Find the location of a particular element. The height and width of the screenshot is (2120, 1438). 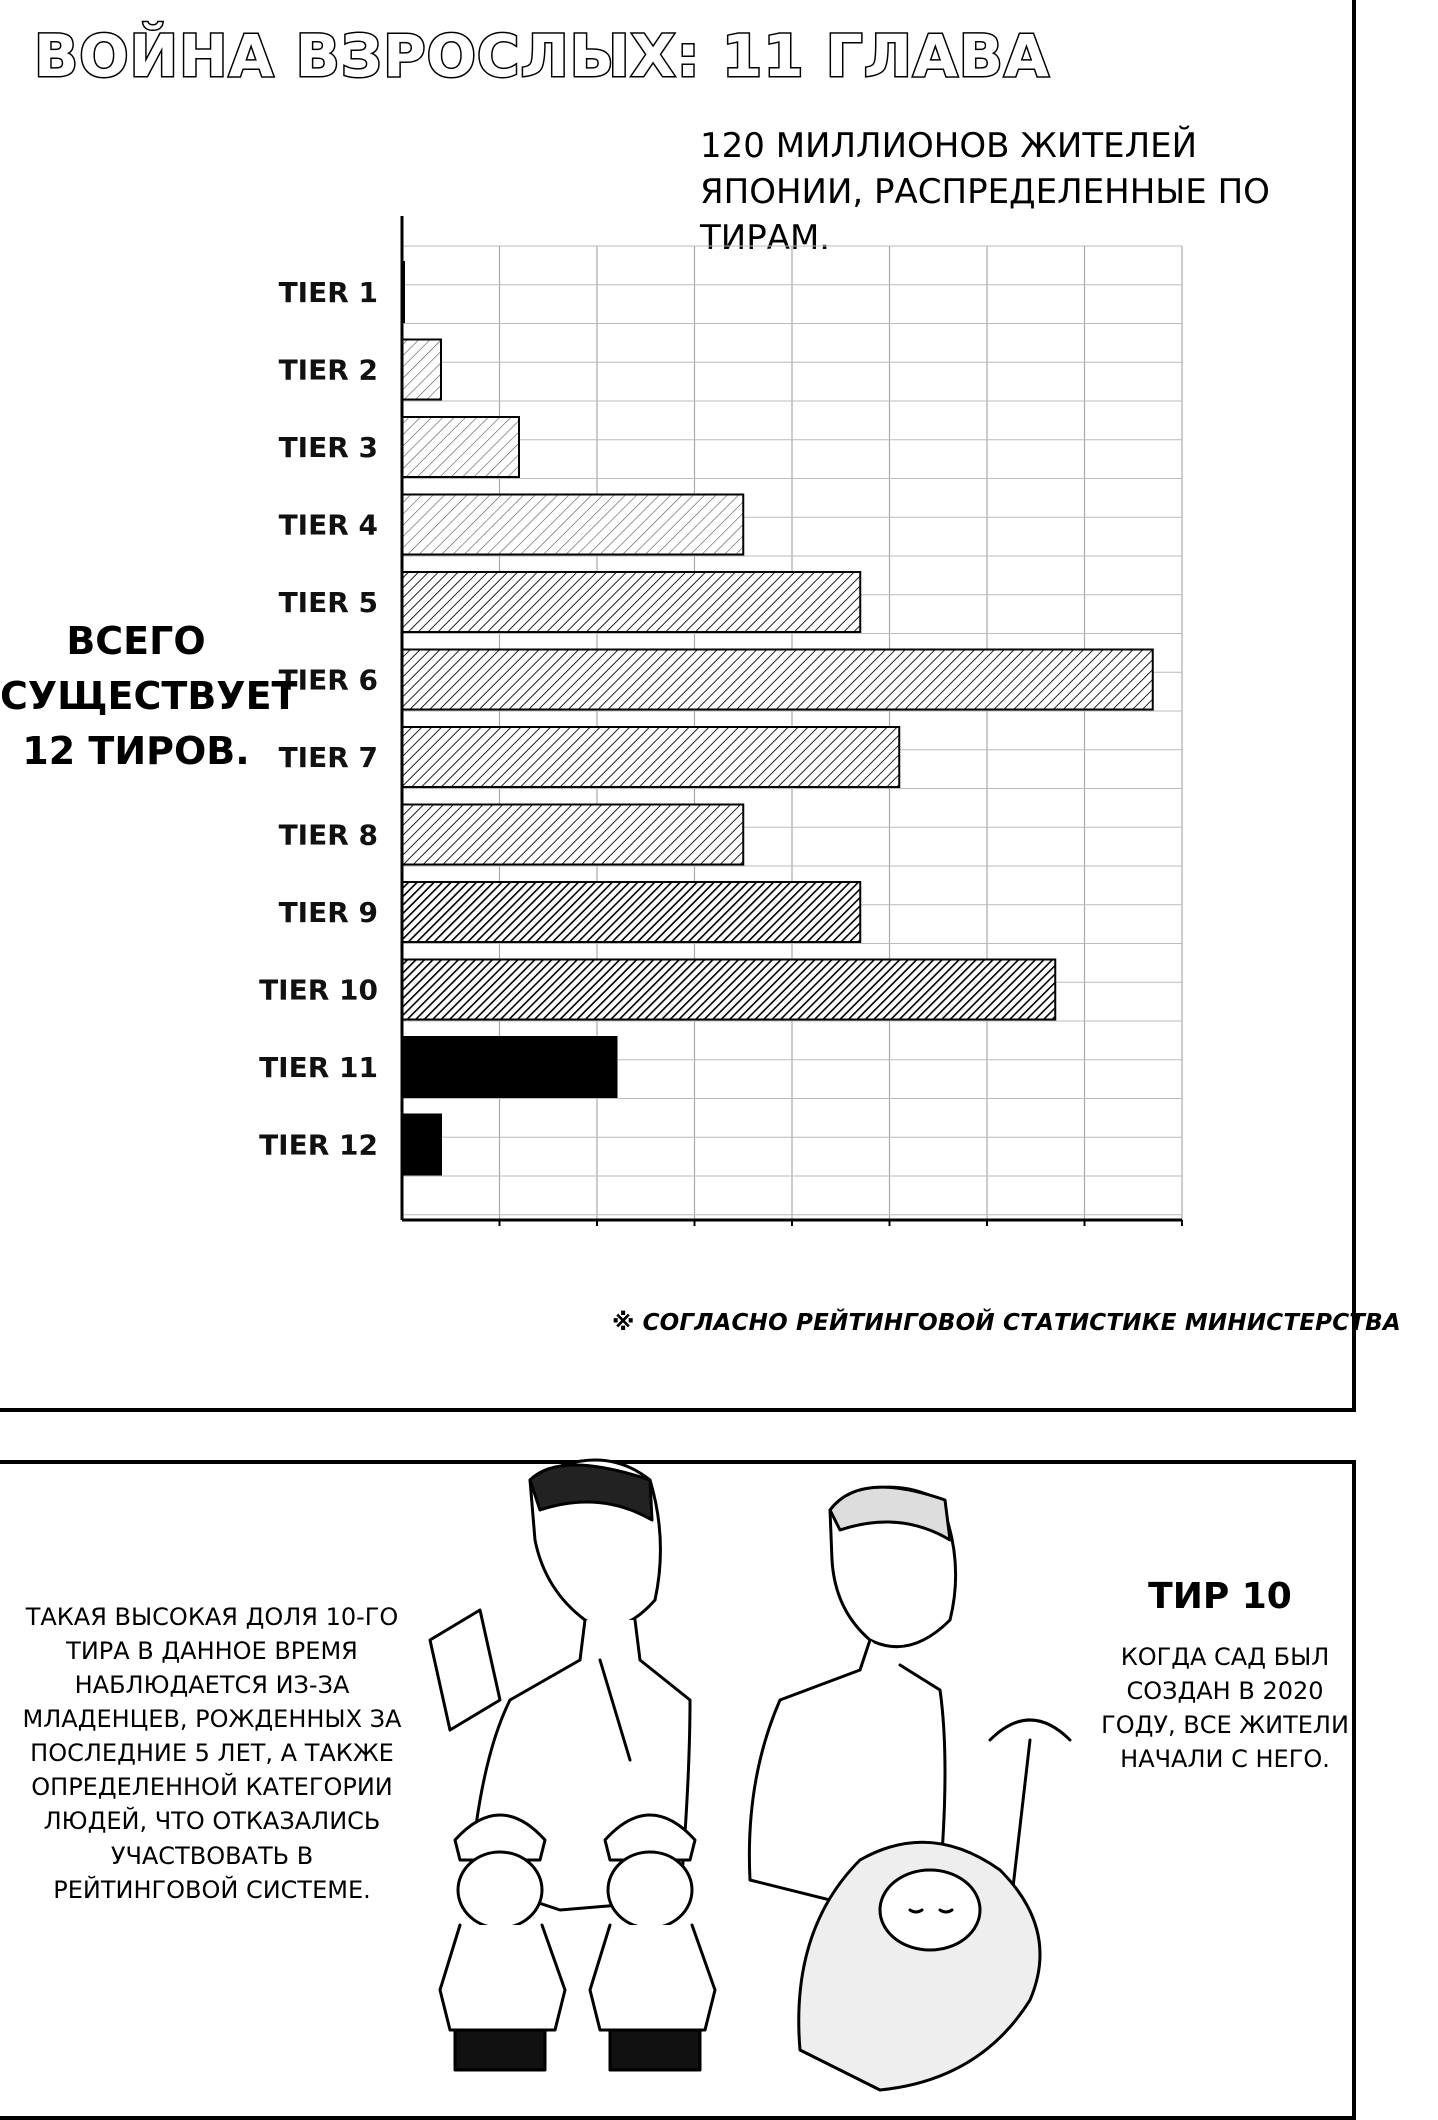

category-label: TIER 9 is located at coordinates (328, 912).